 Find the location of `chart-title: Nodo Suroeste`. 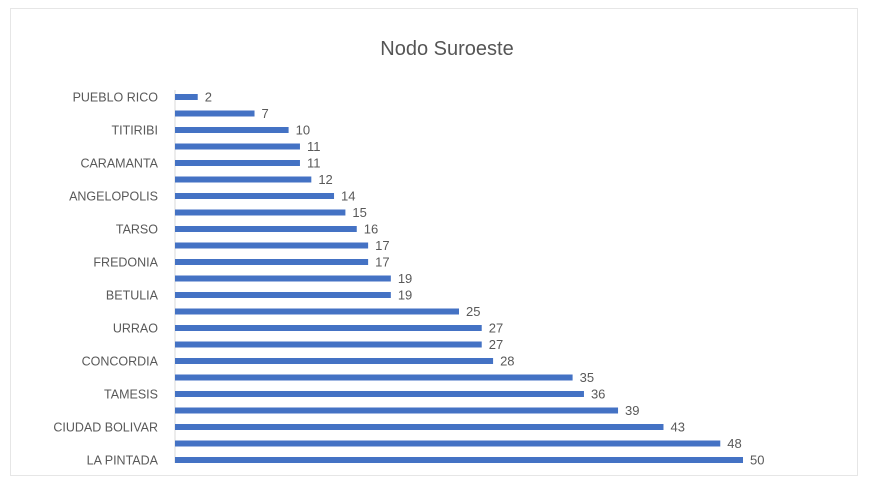

chart-title: Nodo Suroeste is located at coordinates (446, 49).